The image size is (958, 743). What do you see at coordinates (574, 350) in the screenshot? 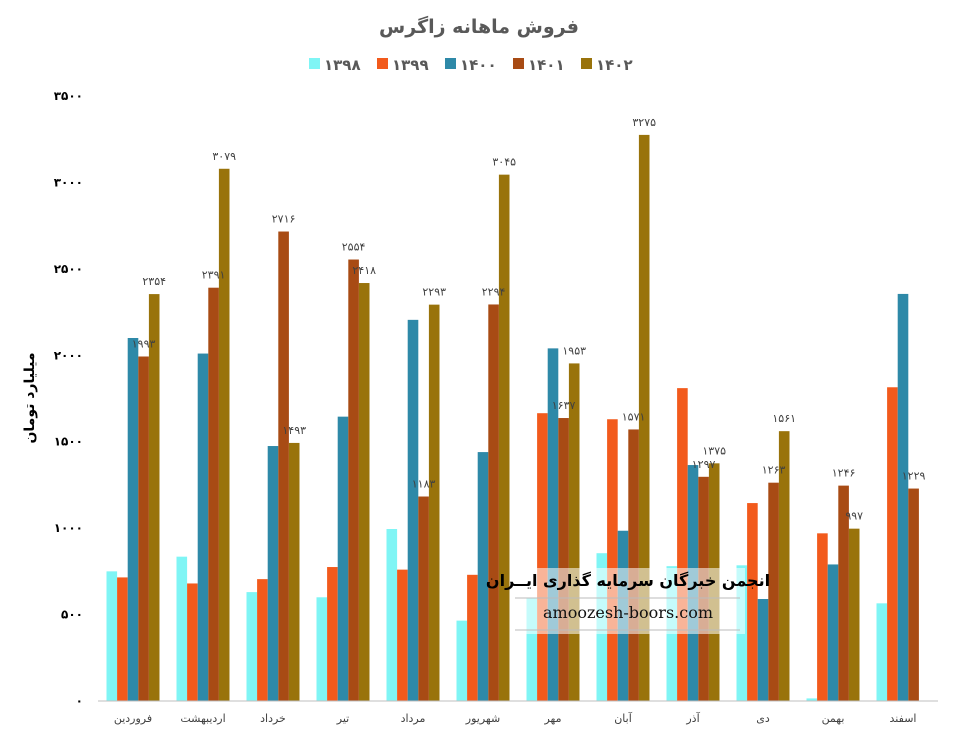
I see `data-label: ۱۹۵۳` at bounding box center [574, 350].